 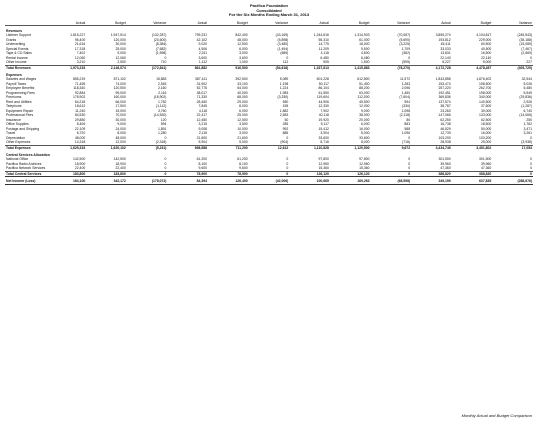 What do you see at coordinates (443, 79) in the screenshot?
I see `cell: 1,843,858` at bounding box center [443, 79].